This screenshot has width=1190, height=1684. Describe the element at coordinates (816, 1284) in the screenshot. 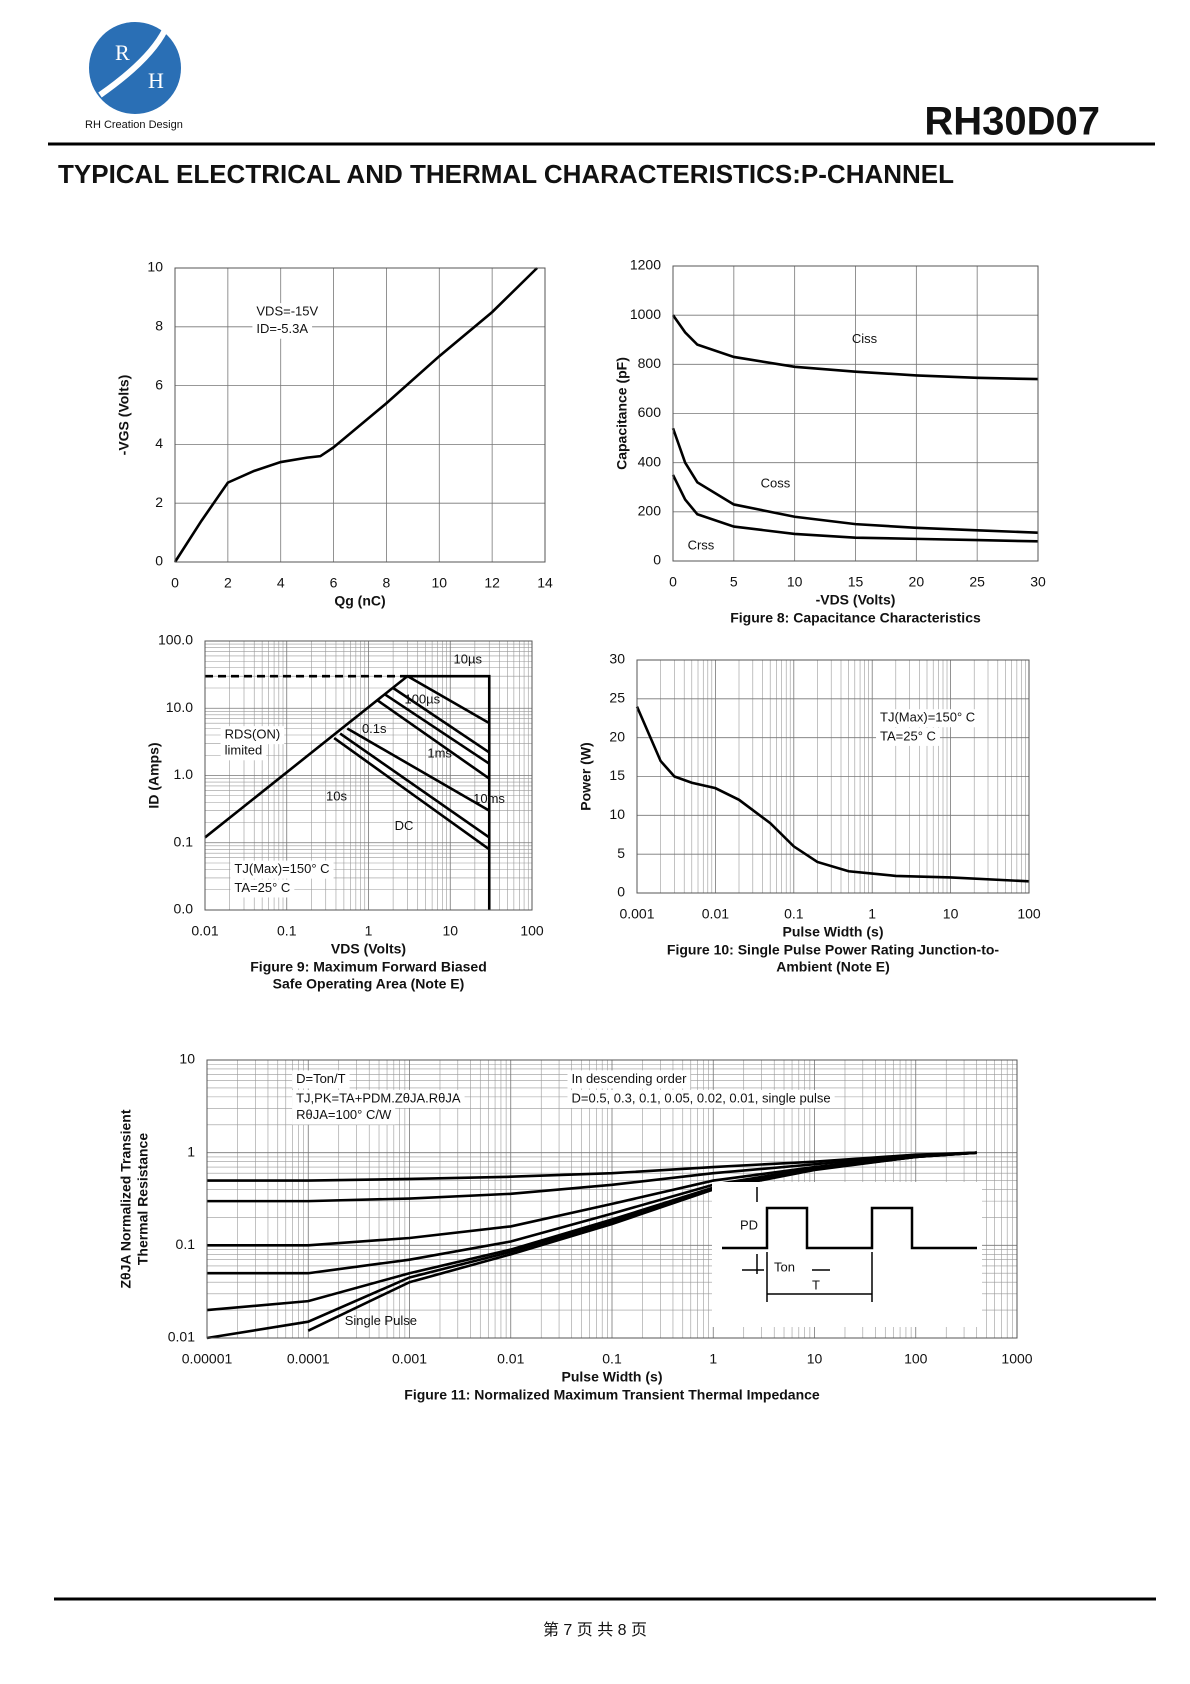

I see `inset-label: T` at that location.